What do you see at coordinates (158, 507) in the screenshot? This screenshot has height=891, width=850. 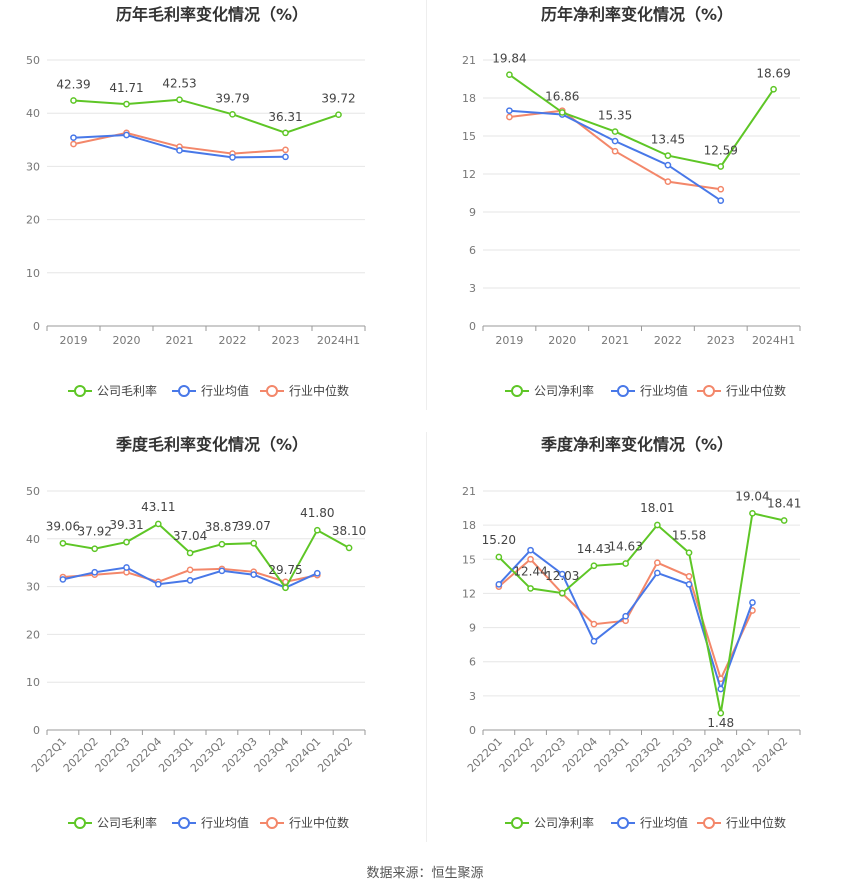 I see `data-label: 43.11` at bounding box center [158, 507].